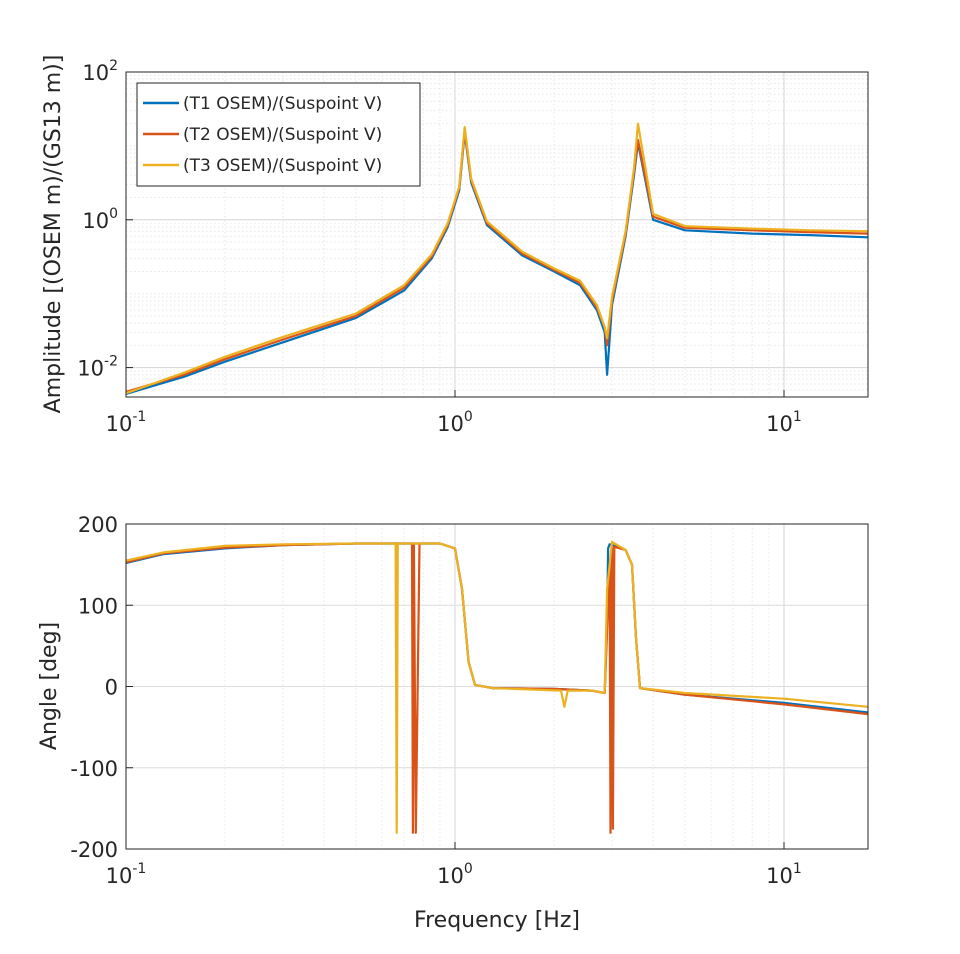 The image size is (960, 954). I want to click on legend-box, so click(278, 134).